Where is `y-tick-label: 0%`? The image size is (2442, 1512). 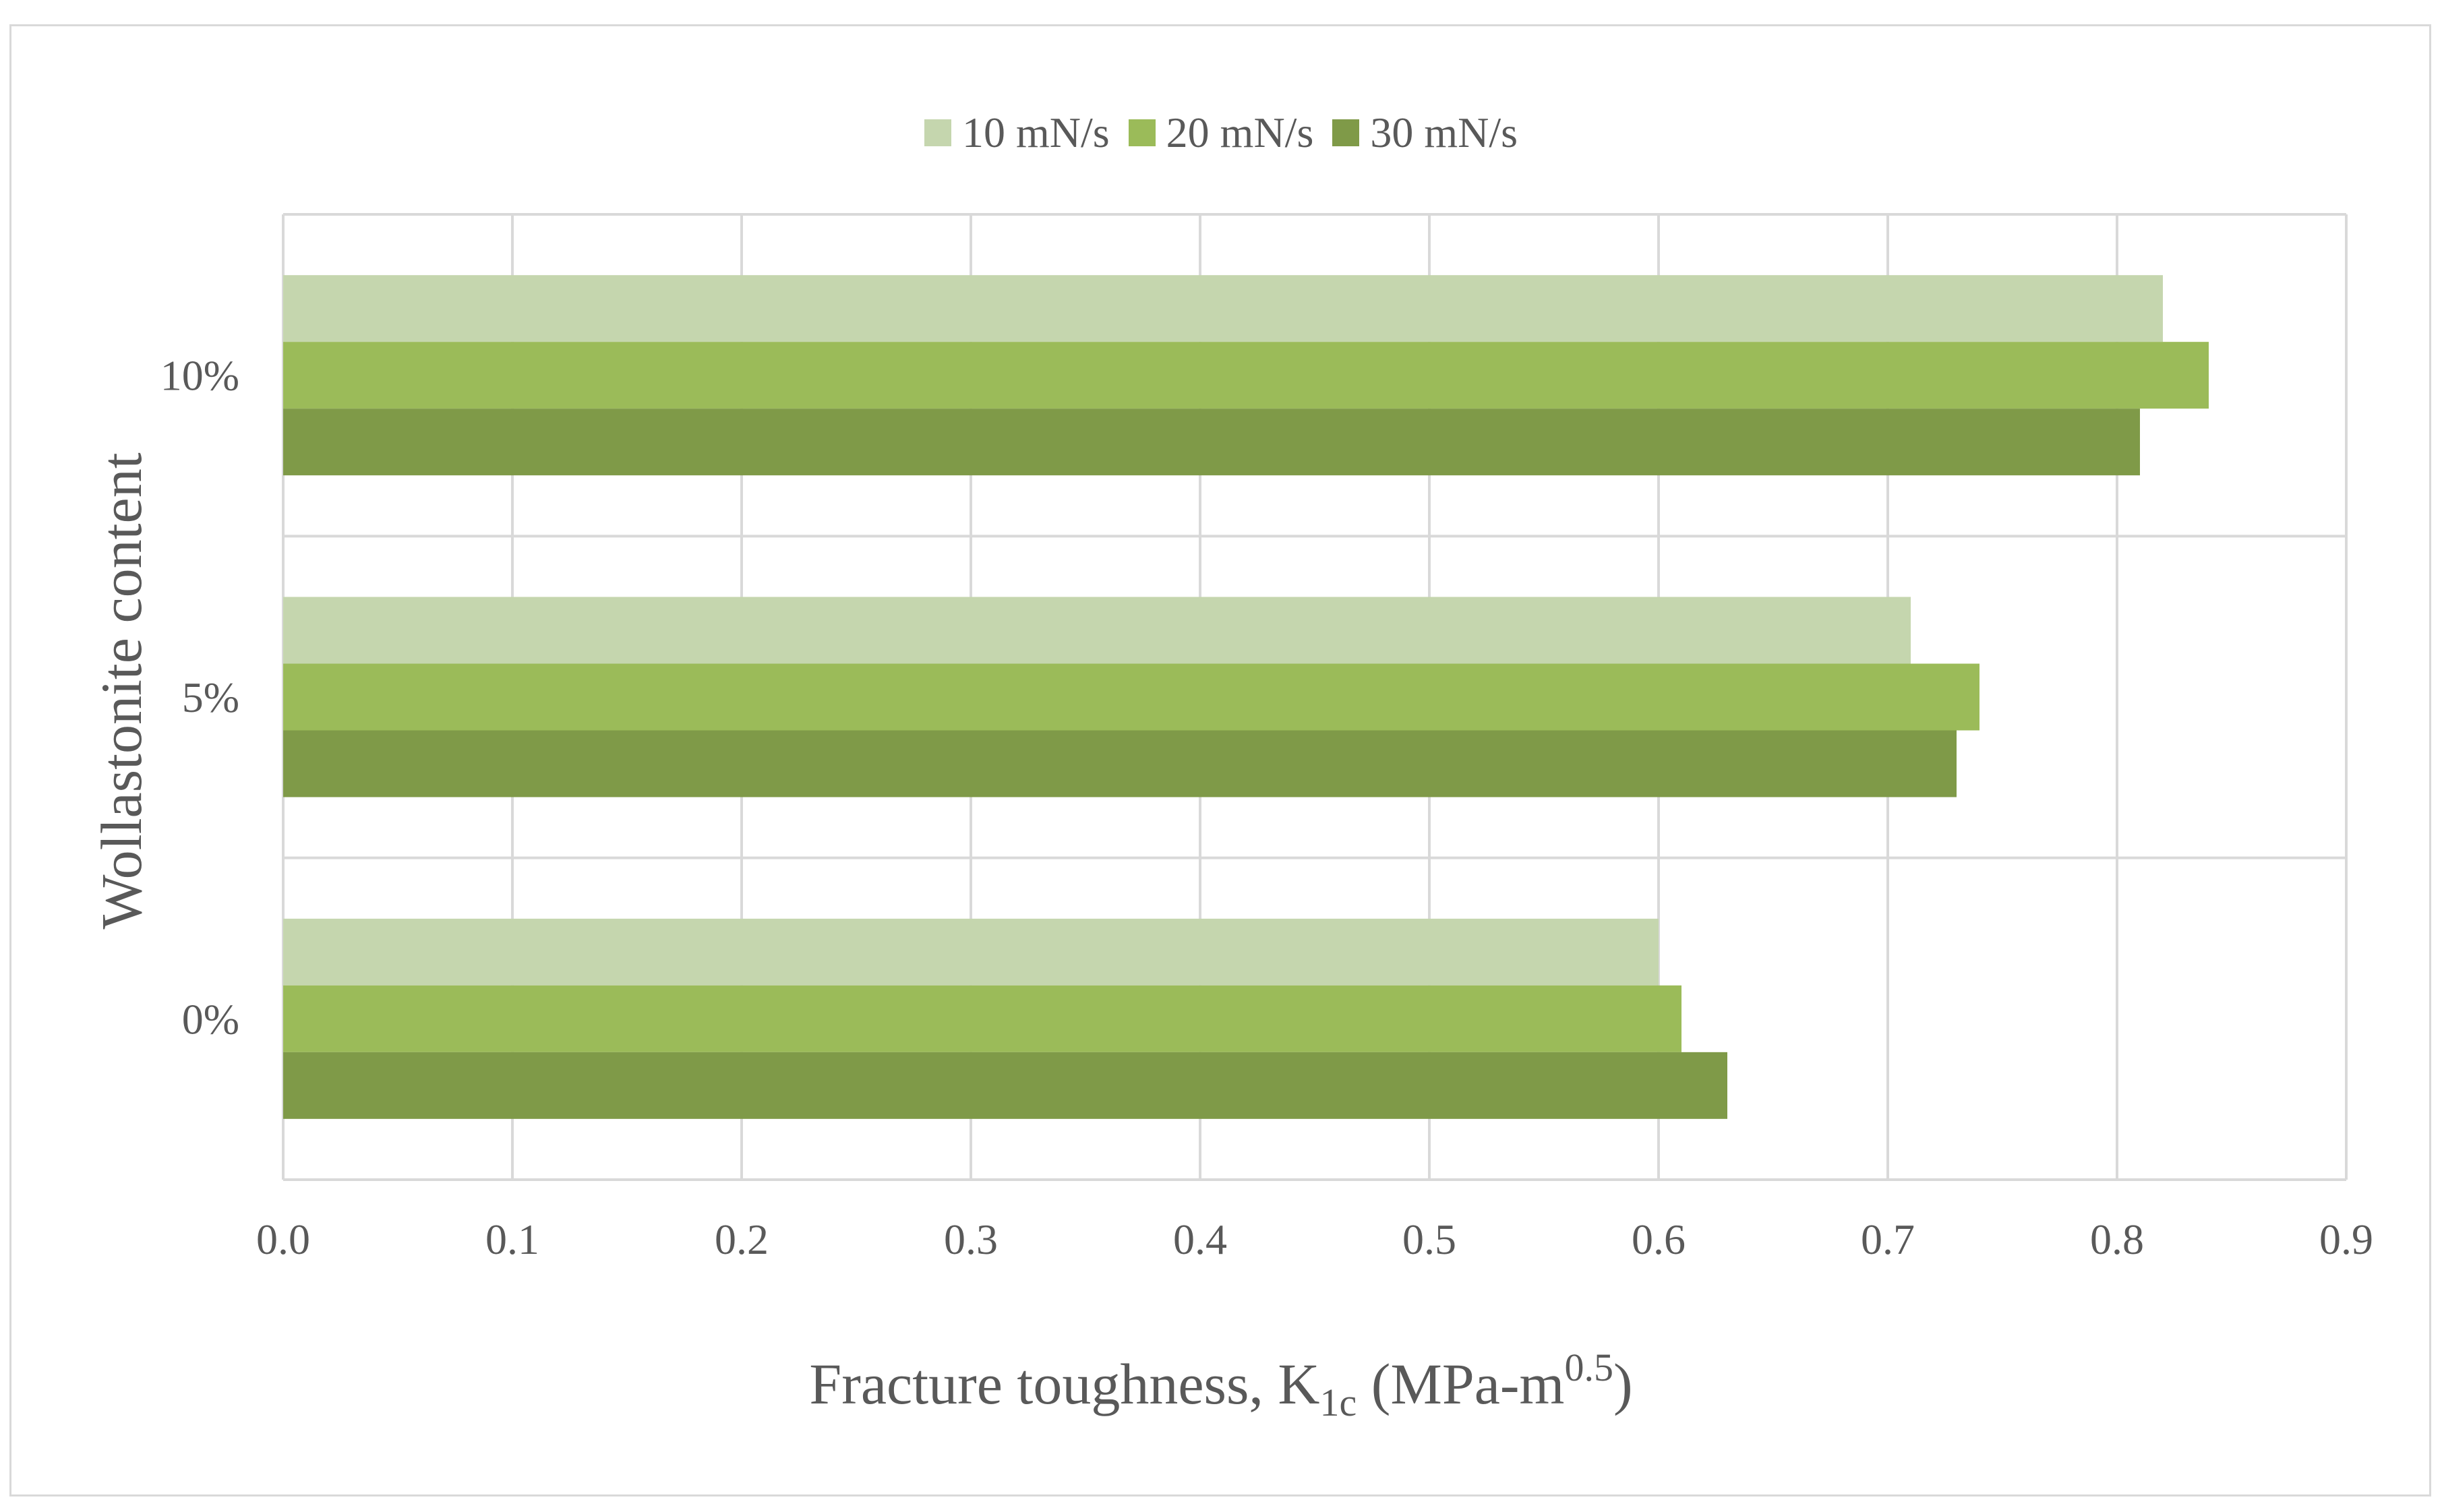 y-tick-label: 0% is located at coordinates (211, 1019).